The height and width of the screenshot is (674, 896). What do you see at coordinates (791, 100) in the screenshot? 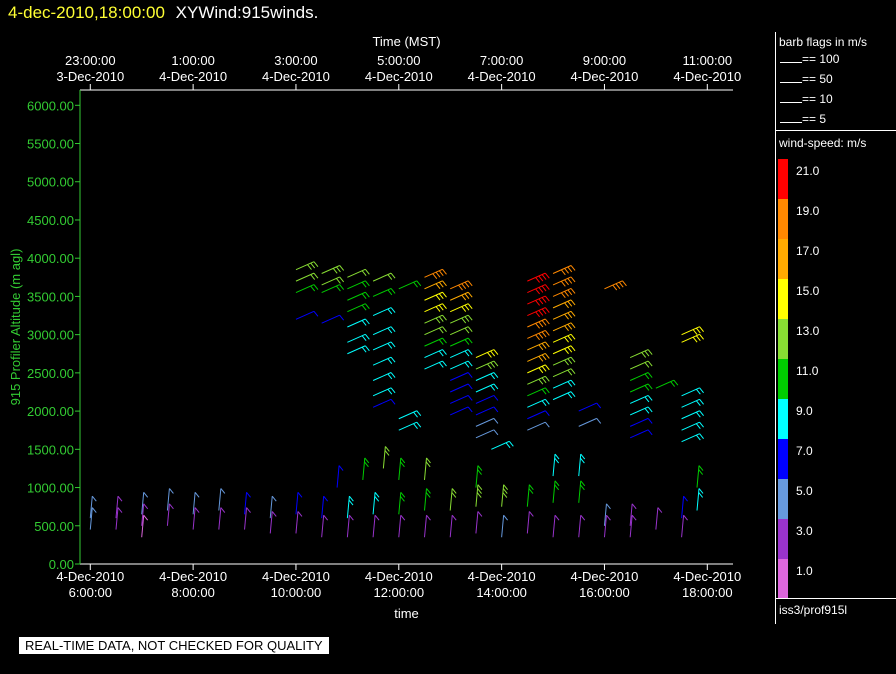
I see `barb-flag-icon` at bounding box center [791, 100].